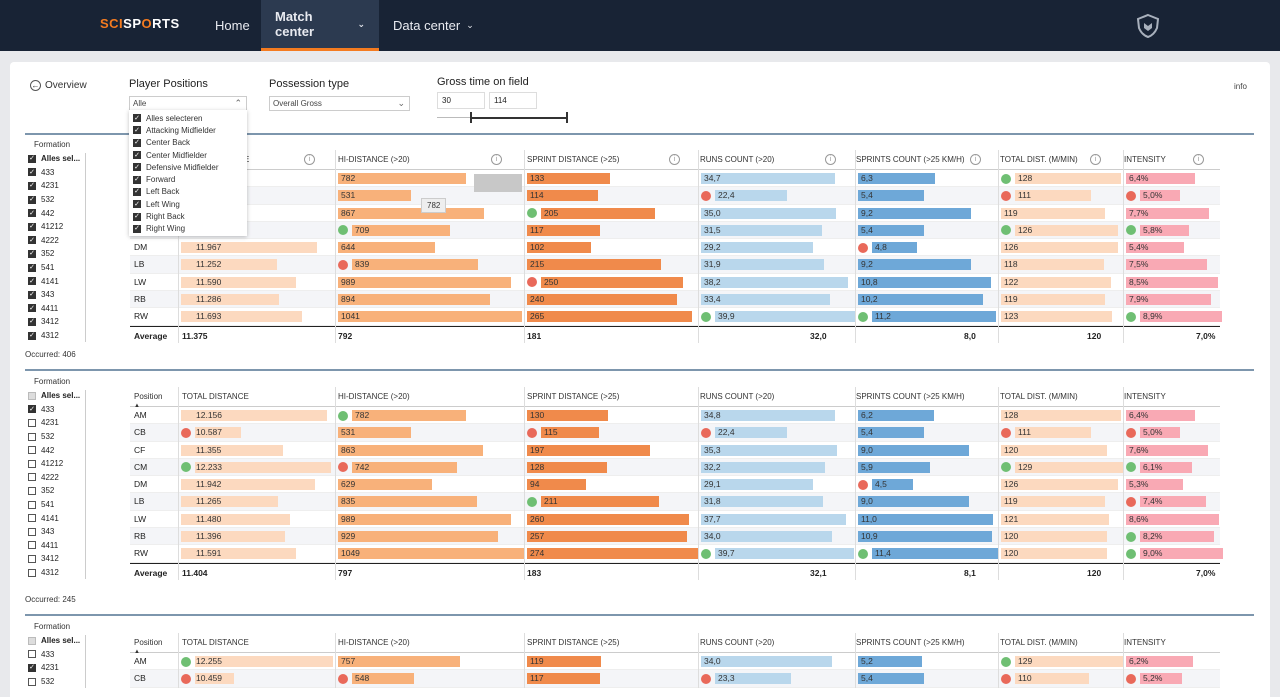 The image size is (1280, 697). Describe the element at coordinates (675, 283) in the screenshot. I see `table-row: LW 11.590 989 250 38,2 10,8 122 8,5%` at that location.